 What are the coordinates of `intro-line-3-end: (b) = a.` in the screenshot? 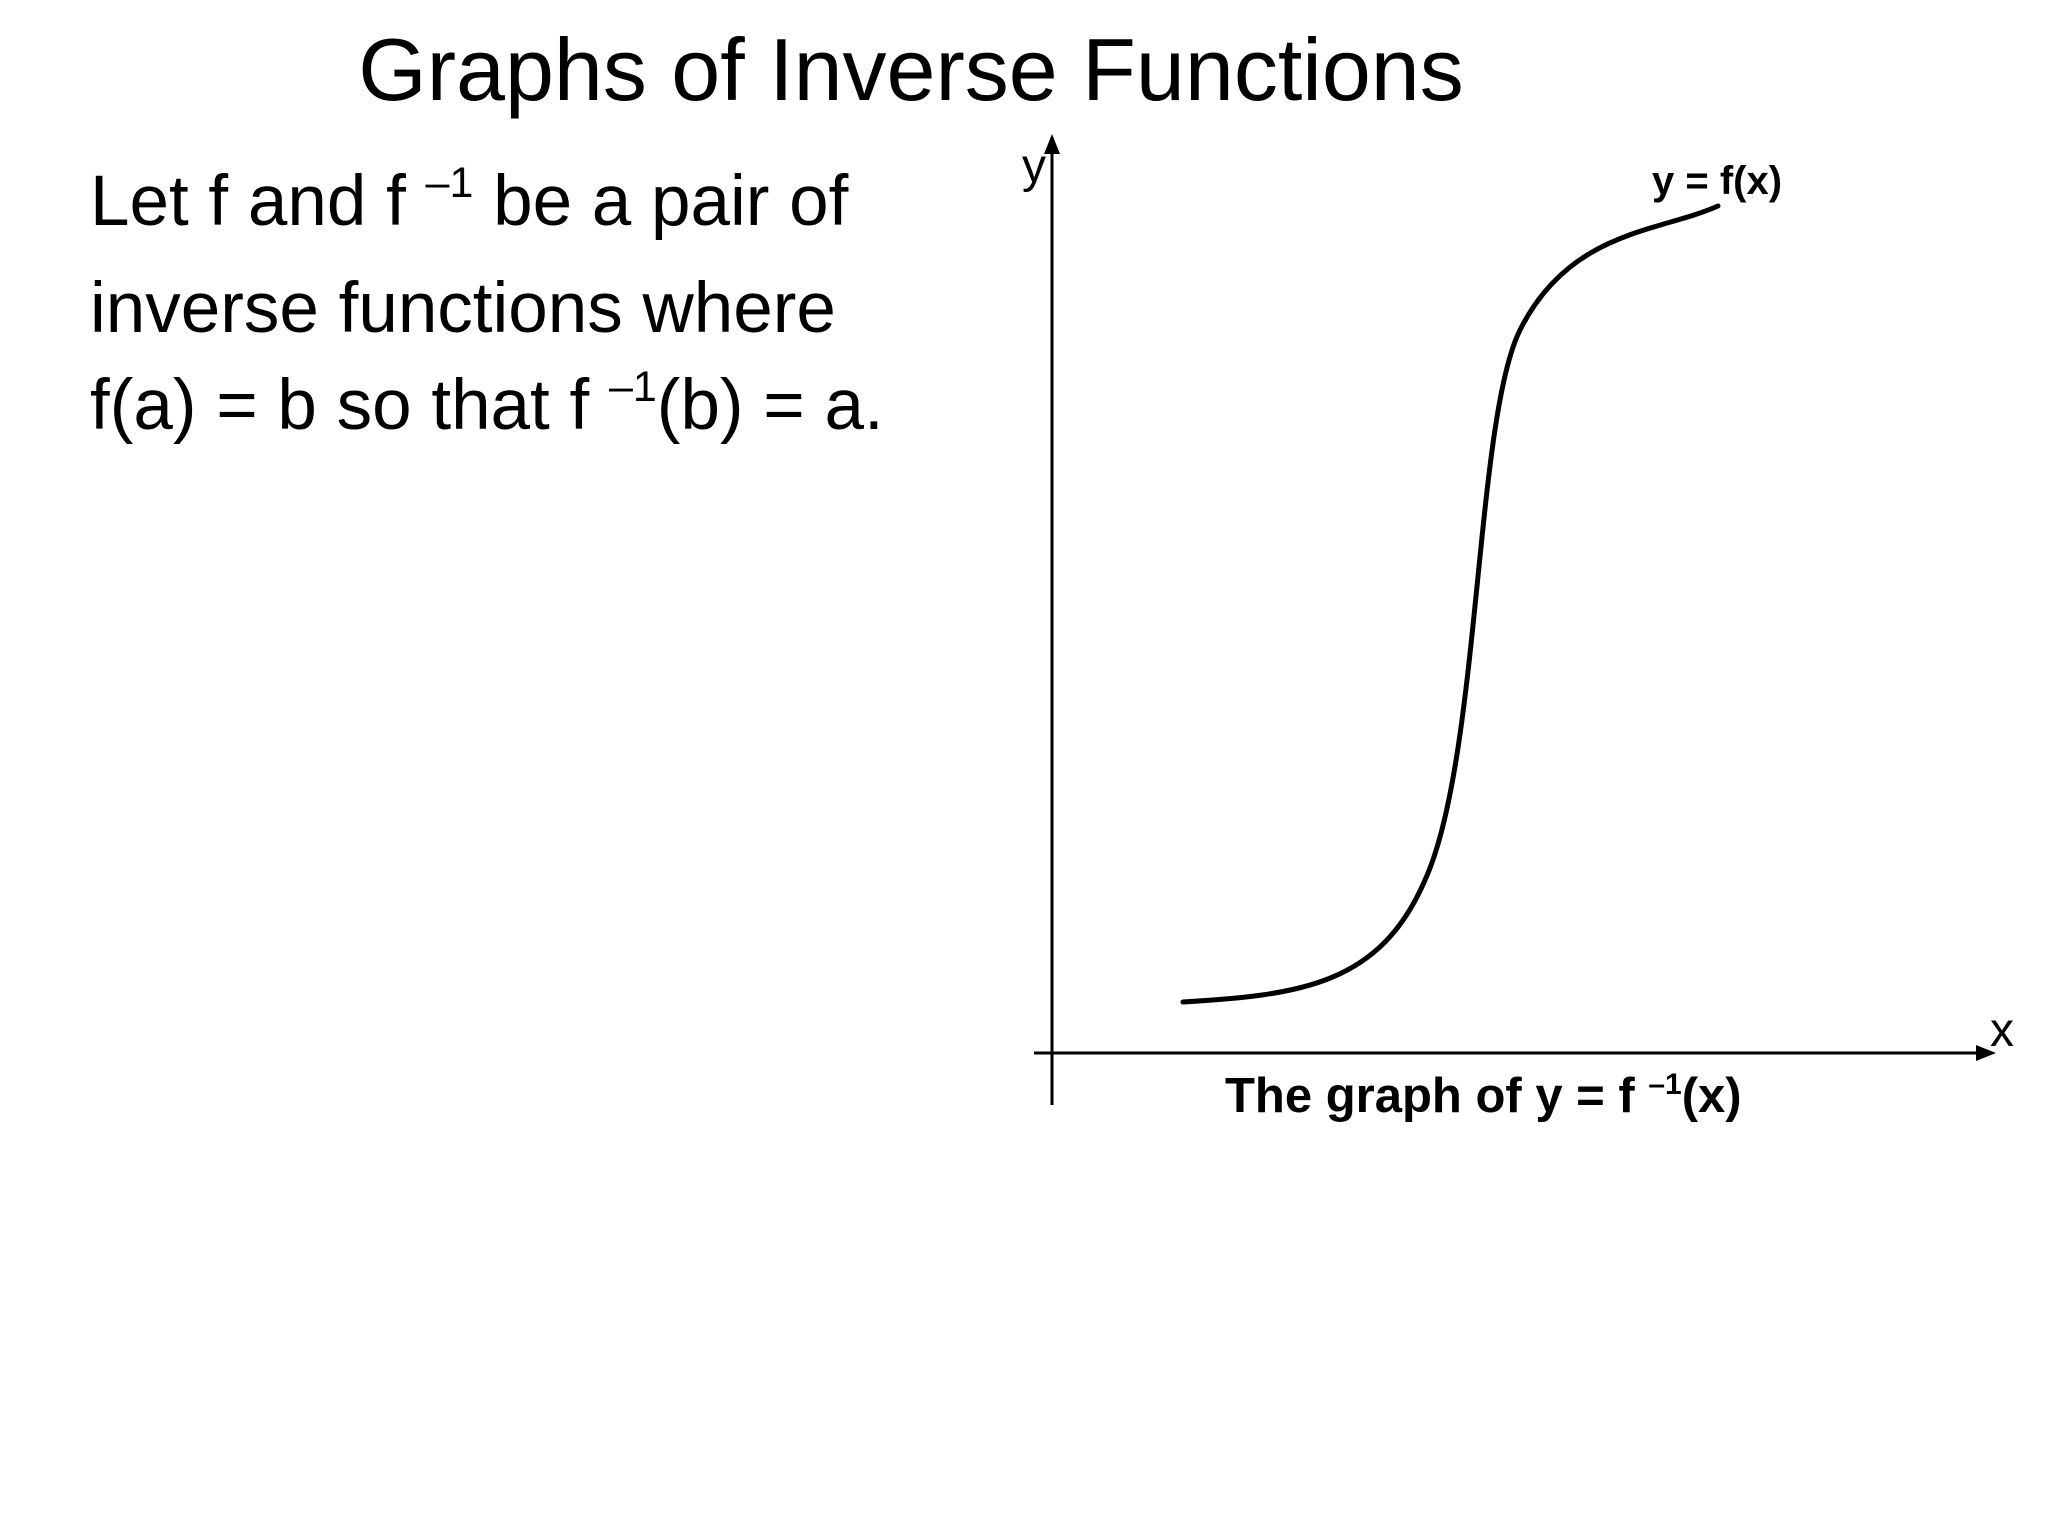 It's located at (770, 405).